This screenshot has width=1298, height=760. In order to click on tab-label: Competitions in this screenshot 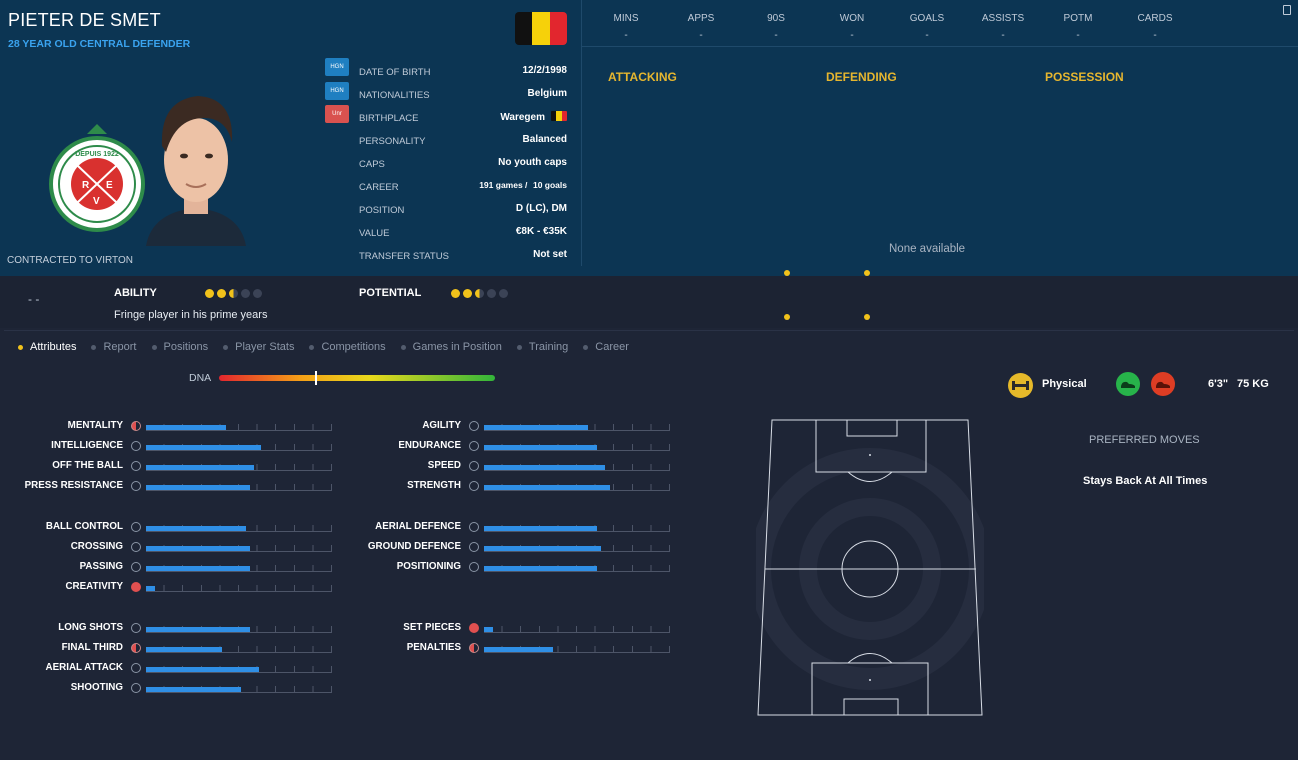, I will do `click(353, 347)`.